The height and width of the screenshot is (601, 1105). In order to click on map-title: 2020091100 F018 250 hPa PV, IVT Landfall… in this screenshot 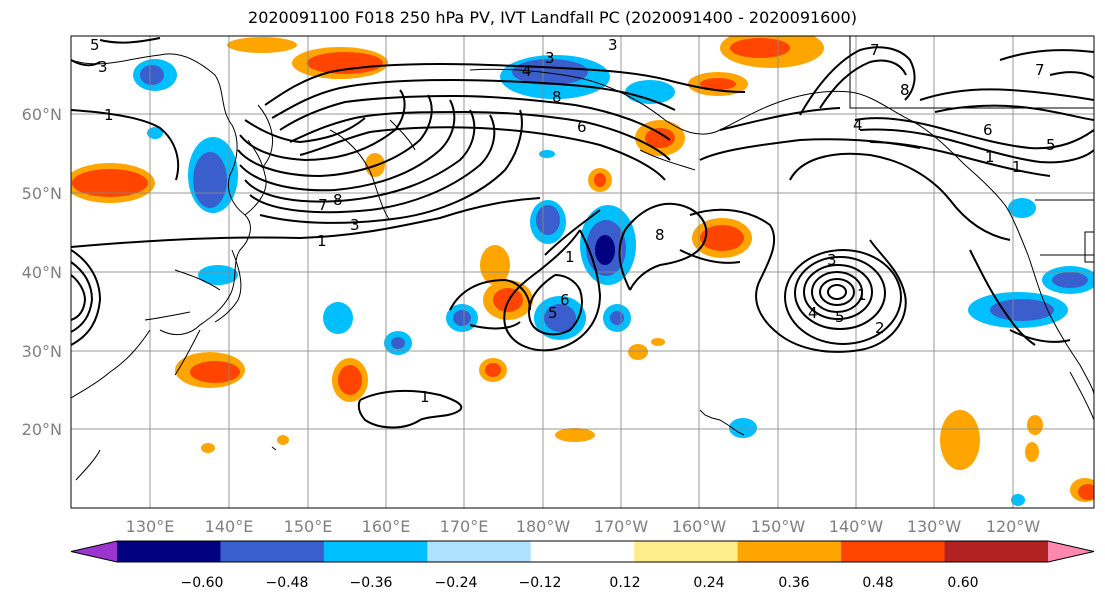, I will do `click(552, 17)`.